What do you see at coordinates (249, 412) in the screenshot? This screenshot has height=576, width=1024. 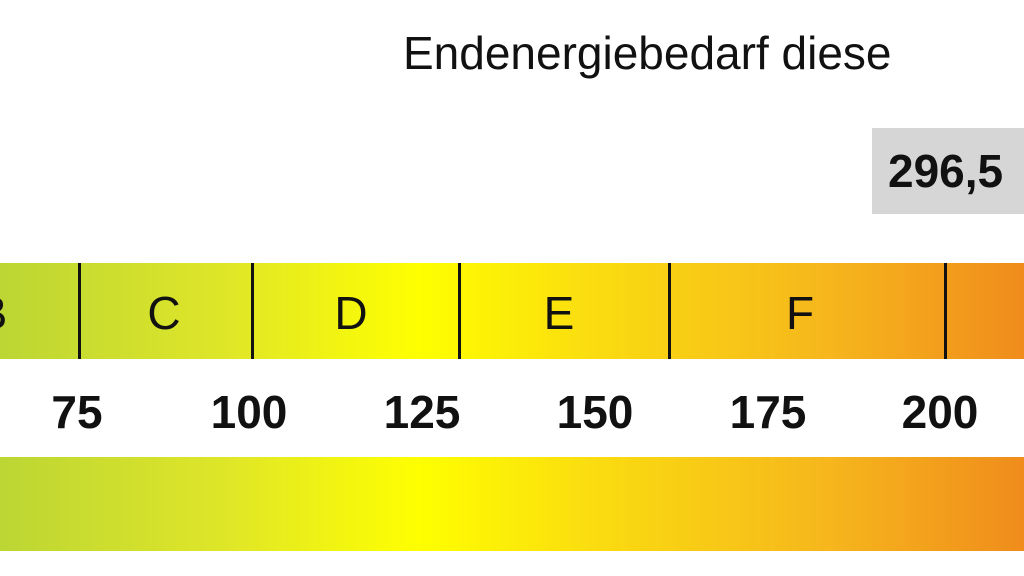 I see `tick-label: 100` at bounding box center [249, 412].